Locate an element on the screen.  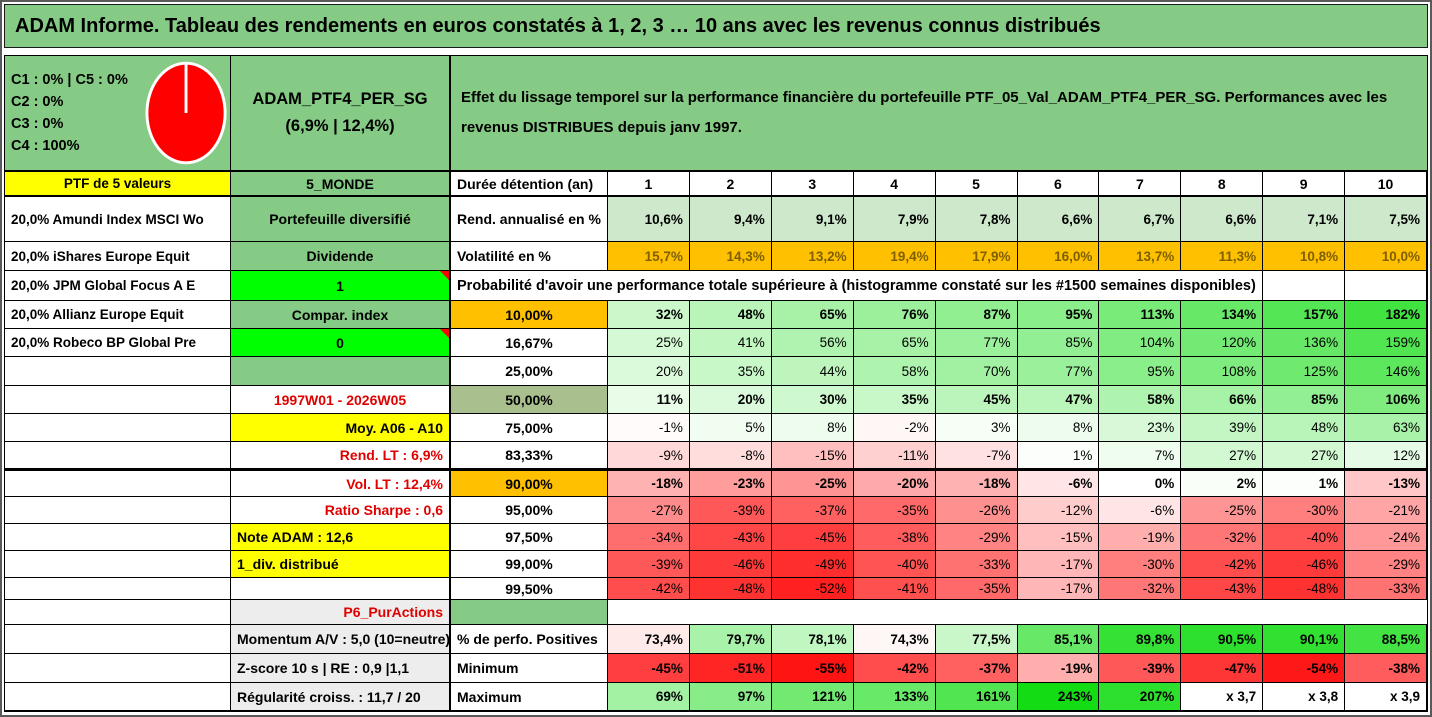
data-cell: 106% is located at coordinates (1386, 400).